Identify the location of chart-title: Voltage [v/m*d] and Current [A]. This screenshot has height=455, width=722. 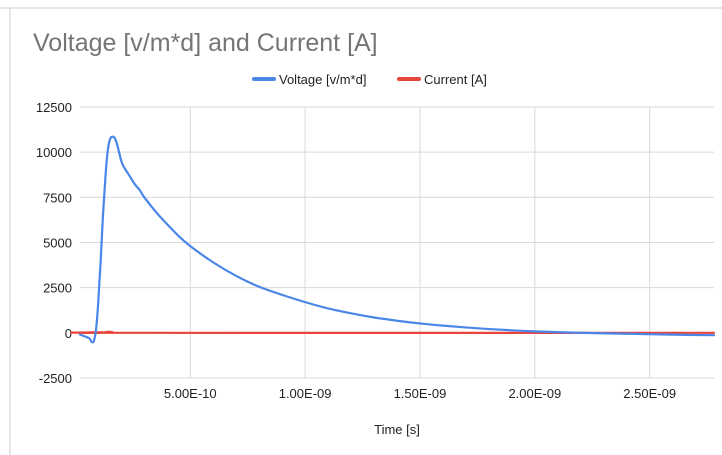
(205, 43).